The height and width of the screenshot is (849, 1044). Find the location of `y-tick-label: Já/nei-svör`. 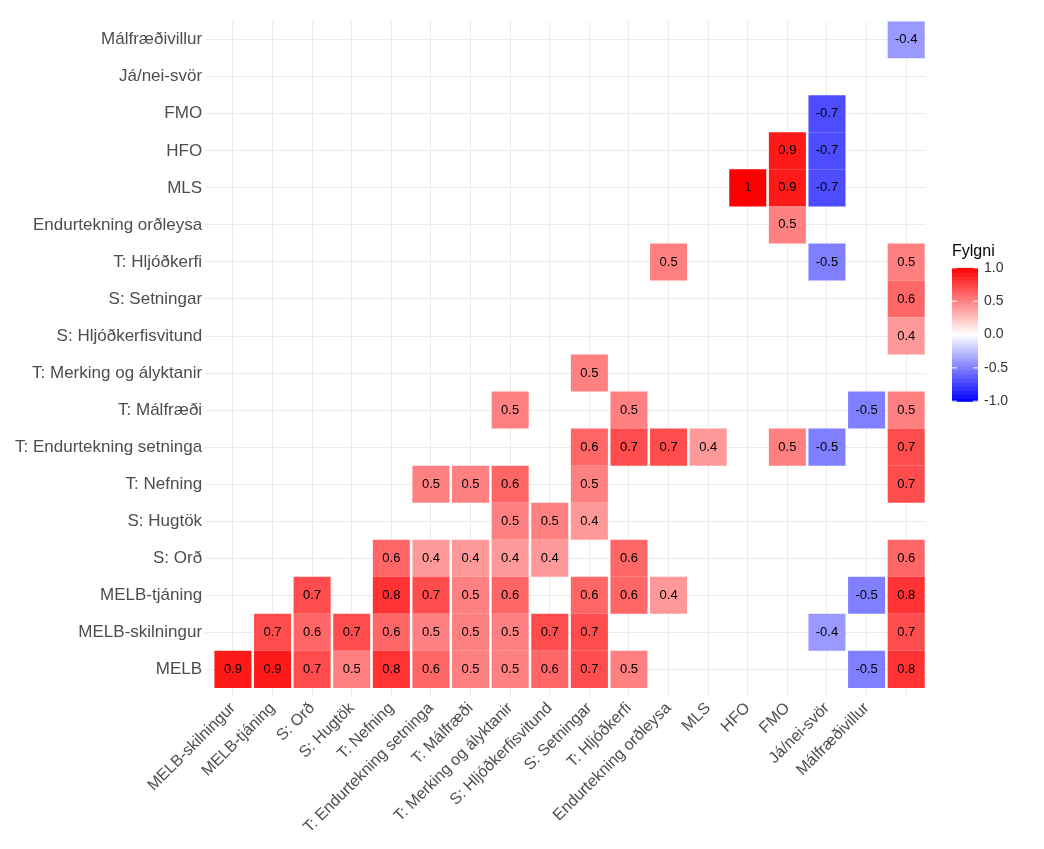

y-tick-label: Já/nei-svör is located at coordinates (160, 76).